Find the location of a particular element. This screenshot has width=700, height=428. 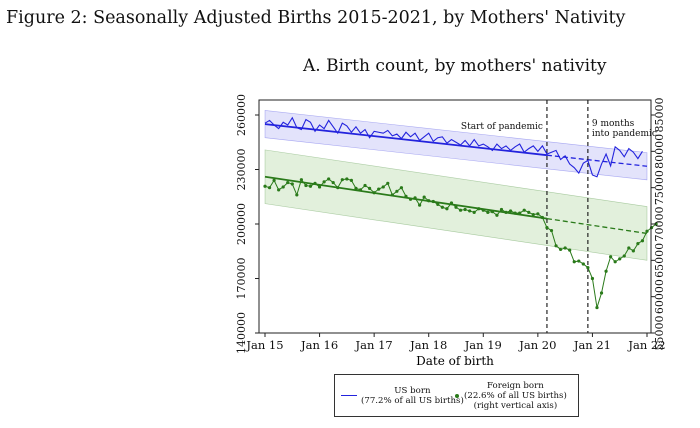

x-tick-label: Jan 18 is located at coordinates (428, 345).